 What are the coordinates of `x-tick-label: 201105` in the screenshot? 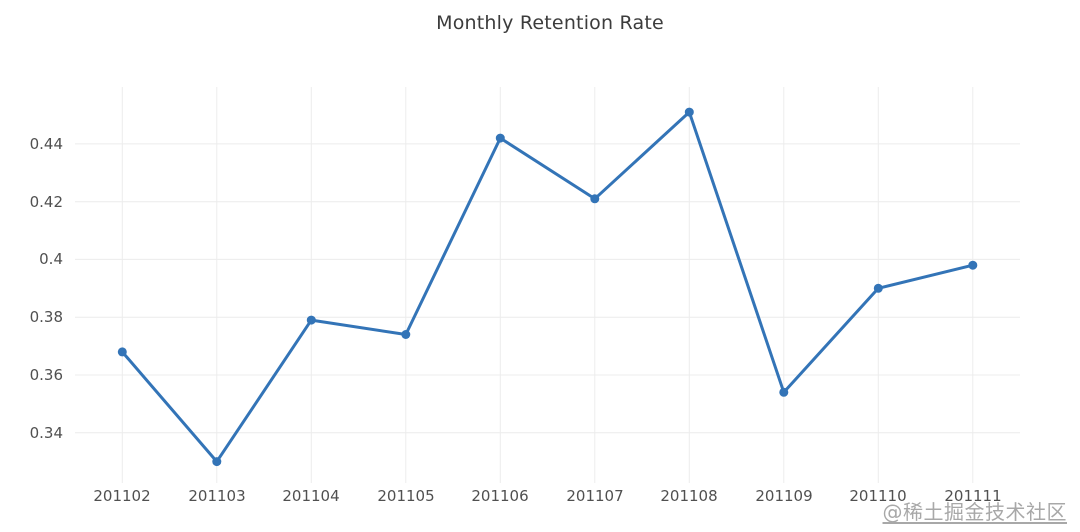 It's located at (406, 496).